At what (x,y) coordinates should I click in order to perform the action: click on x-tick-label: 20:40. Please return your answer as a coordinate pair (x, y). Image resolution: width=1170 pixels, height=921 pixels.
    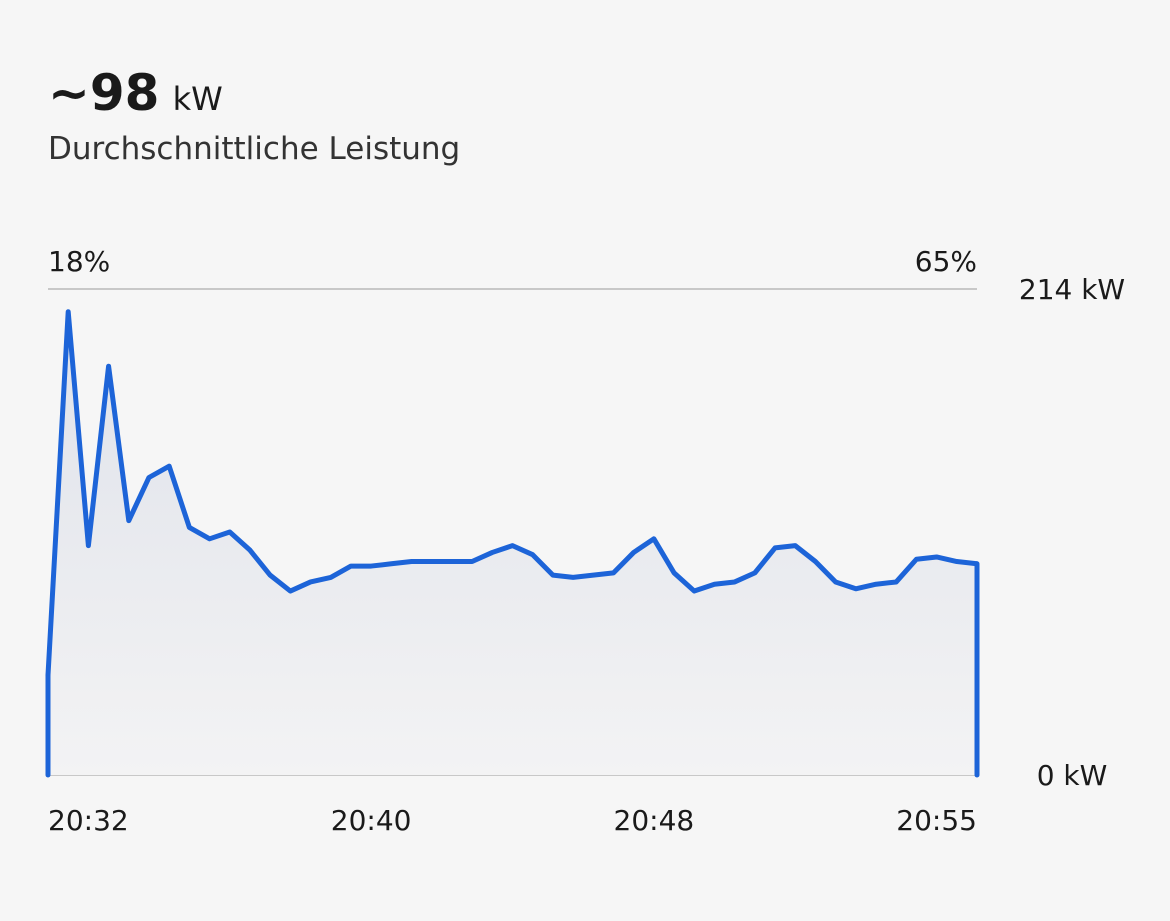
    Looking at the image, I should click on (371, 820).